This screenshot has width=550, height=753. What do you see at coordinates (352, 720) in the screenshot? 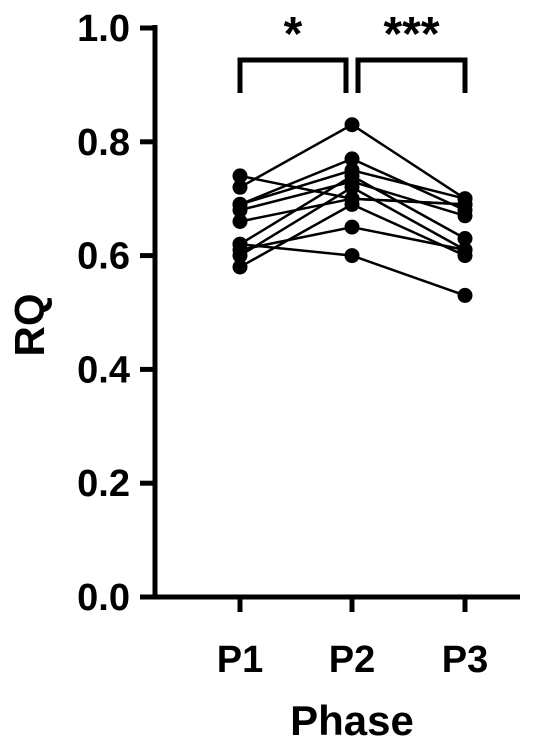
I see `x-axis-title: Phase` at bounding box center [352, 720].